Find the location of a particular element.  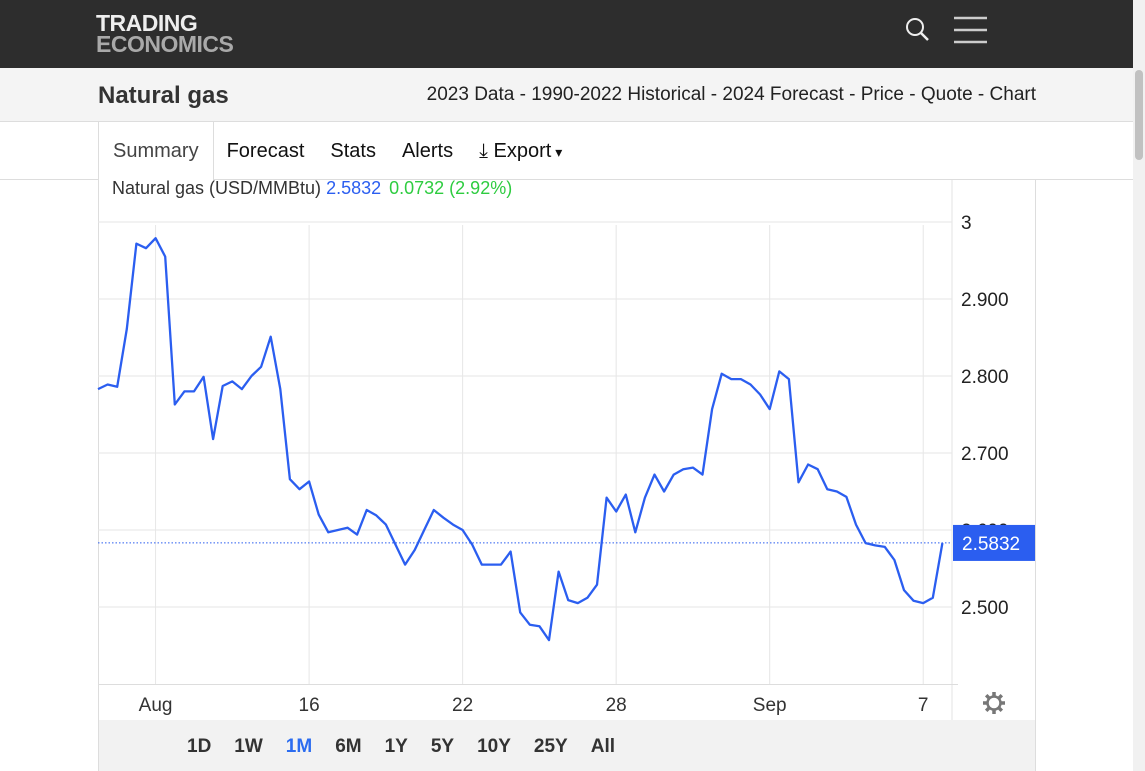

top-bar is located at coordinates (566, 34).